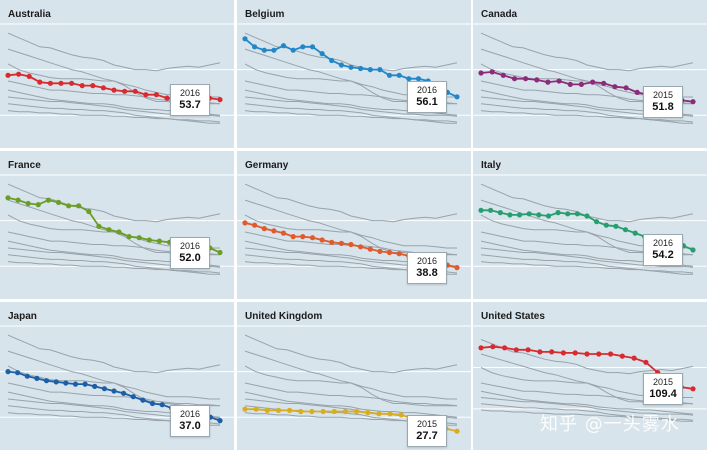 Image resolution: width=709 pixels, height=453 pixels. Describe the element at coordinates (663, 388) in the screenshot. I see `end-value-callout: 2015 109.4` at that location.